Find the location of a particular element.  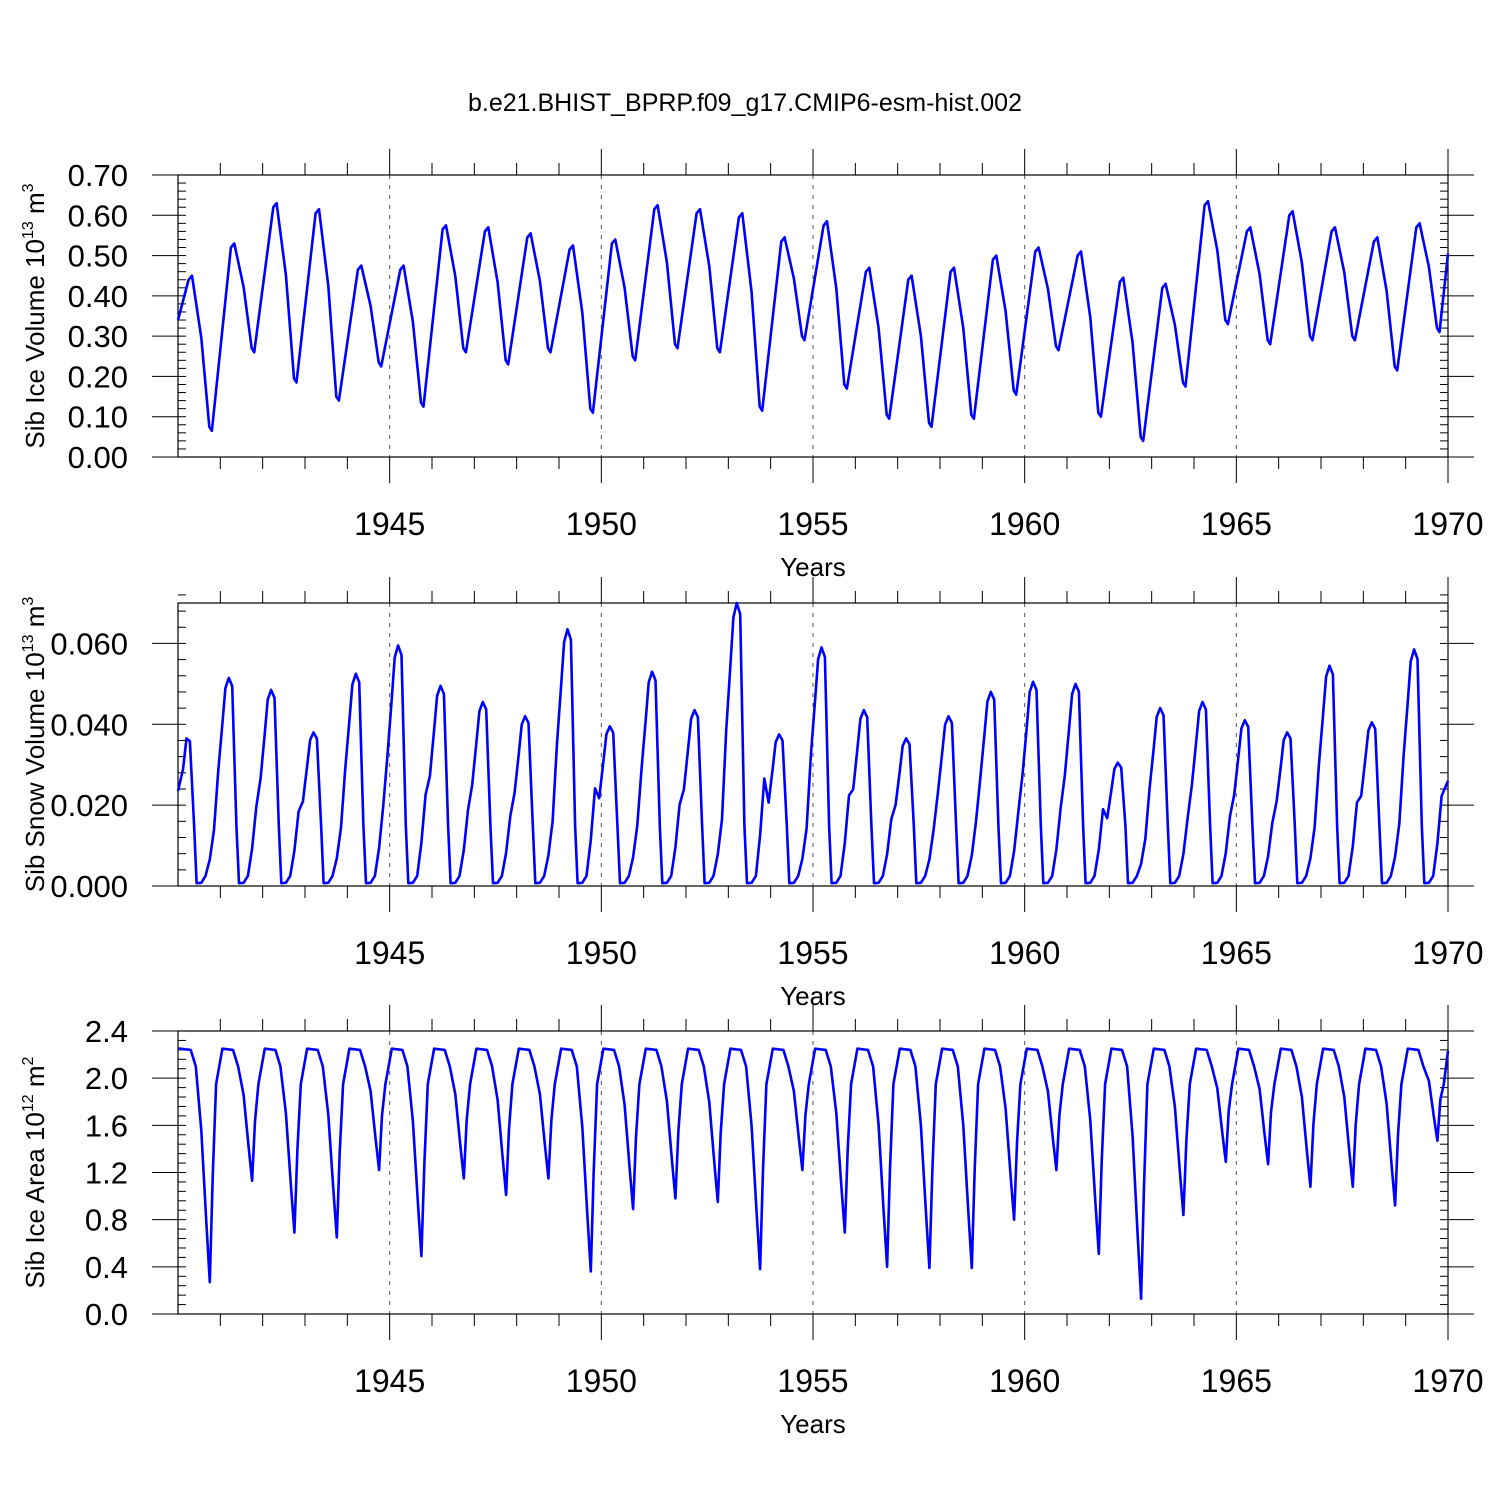

y-tick-label: 0.20 is located at coordinates (98, 376).